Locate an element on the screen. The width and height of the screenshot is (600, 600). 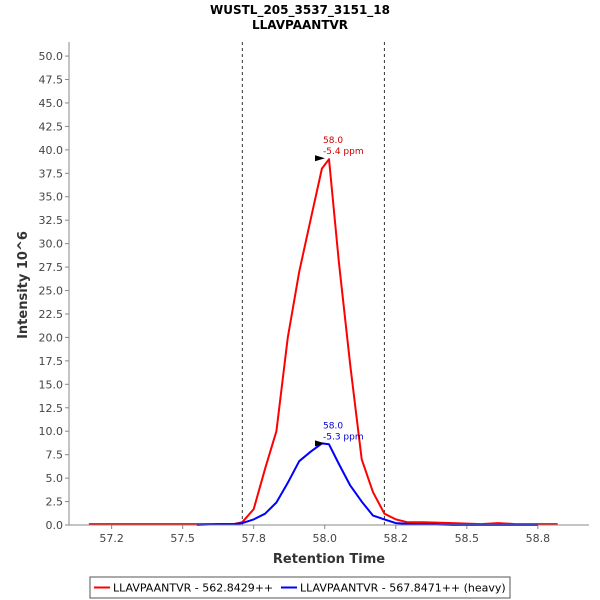
y-tick-label: 32.5 is located at coordinates (51, 220).